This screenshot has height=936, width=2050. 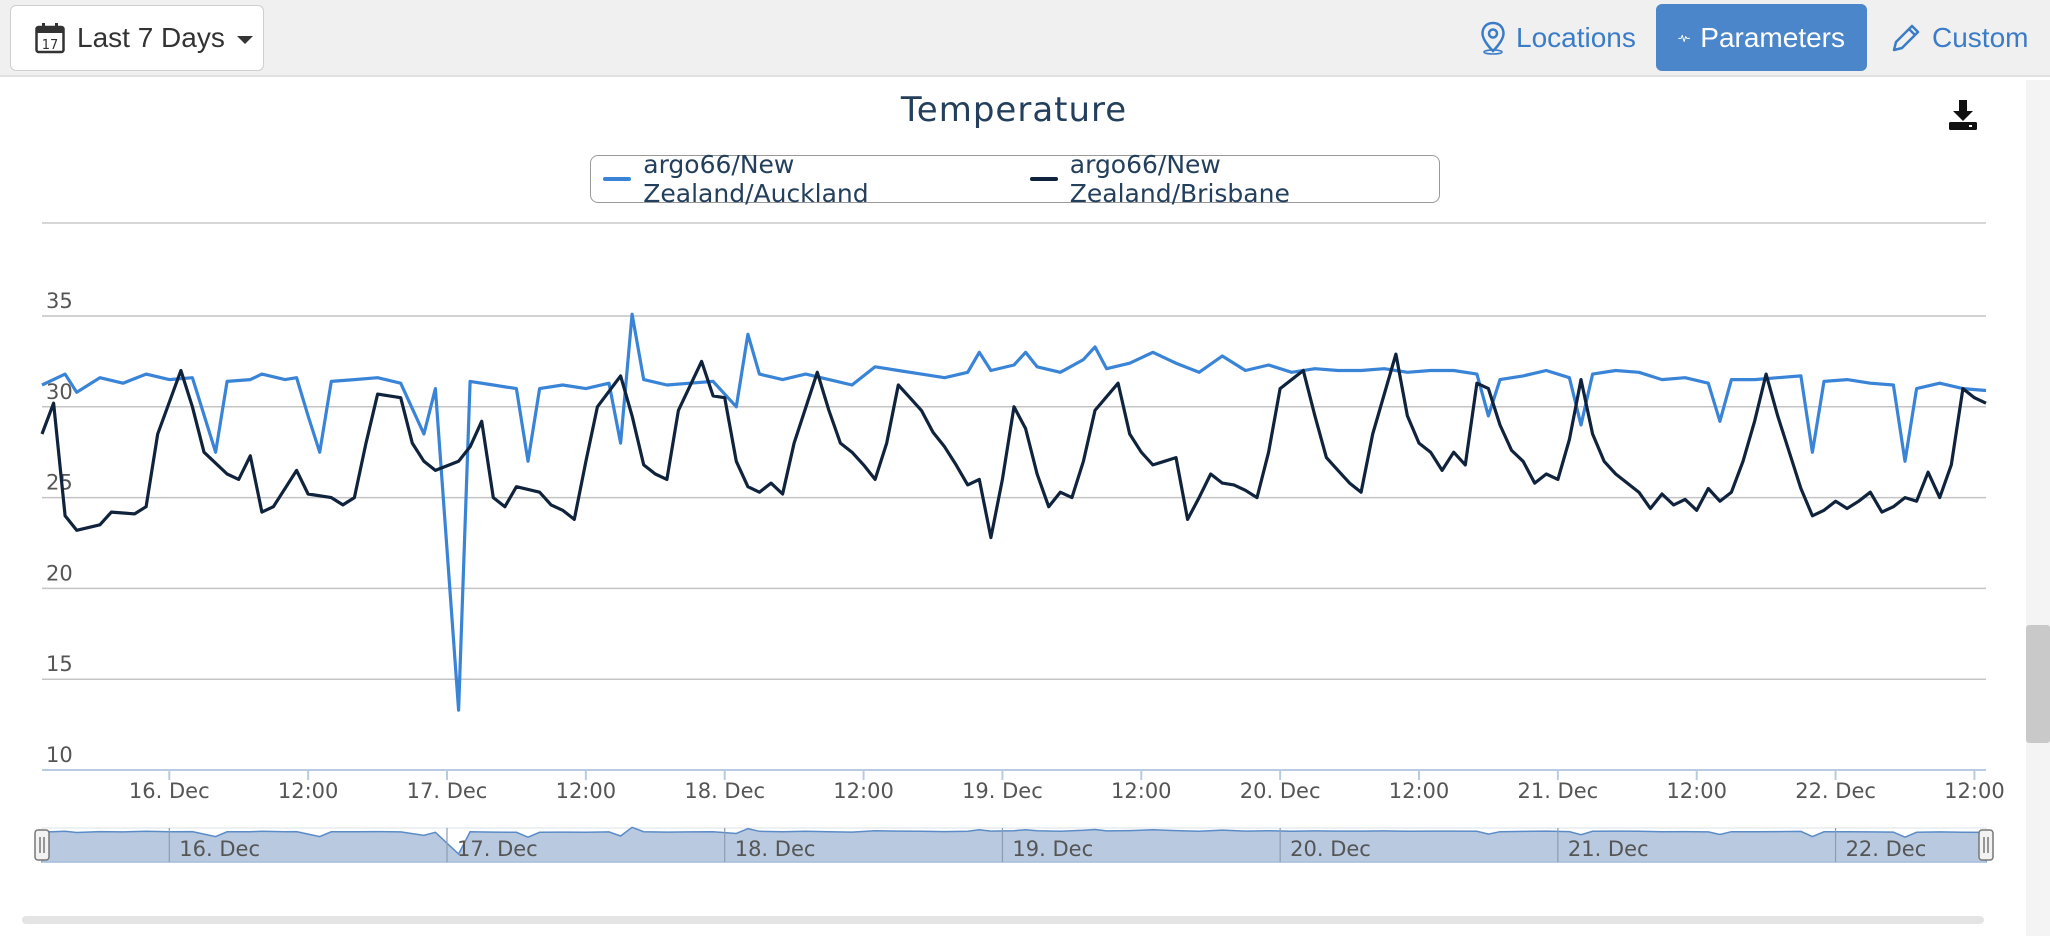 What do you see at coordinates (151, 37) in the screenshot?
I see `date-range-label: Last 7 Days` at bounding box center [151, 37].